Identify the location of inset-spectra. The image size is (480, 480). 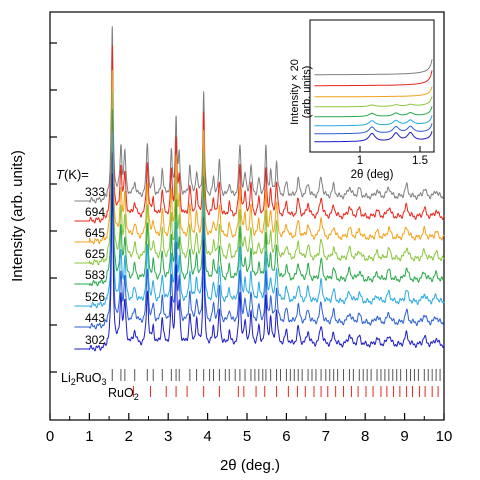
(373, 101).